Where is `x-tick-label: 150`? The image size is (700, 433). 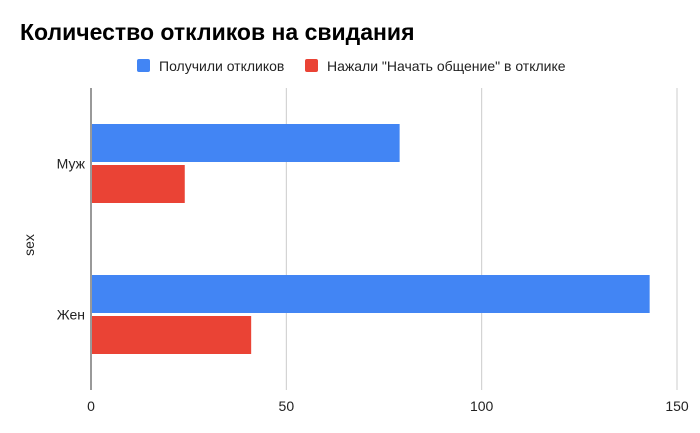
x-tick-label: 150 is located at coordinates (677, 406).